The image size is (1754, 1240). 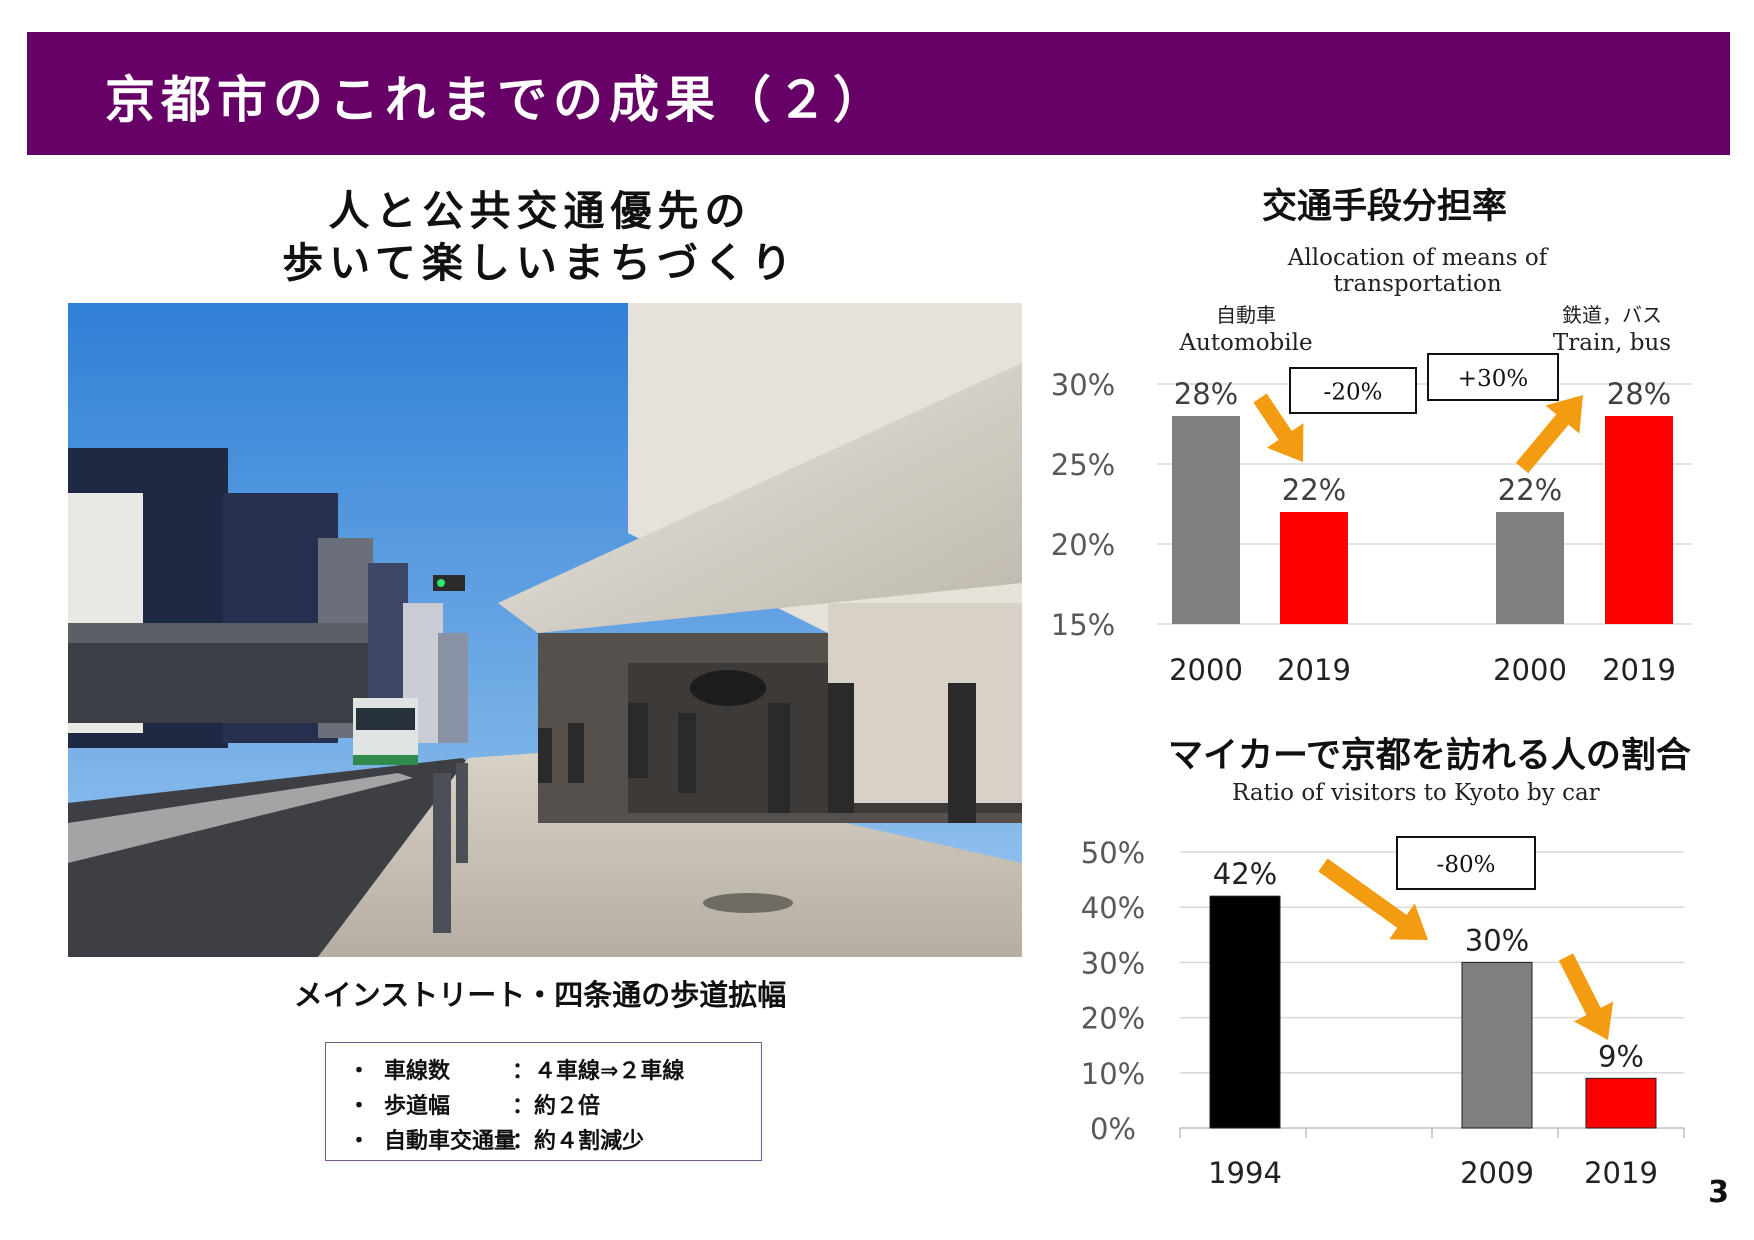 What do you see at coordinates (1549, 434) in the screenshot?
I see `arrow-up-icon` at bounding box center [1549, 434].